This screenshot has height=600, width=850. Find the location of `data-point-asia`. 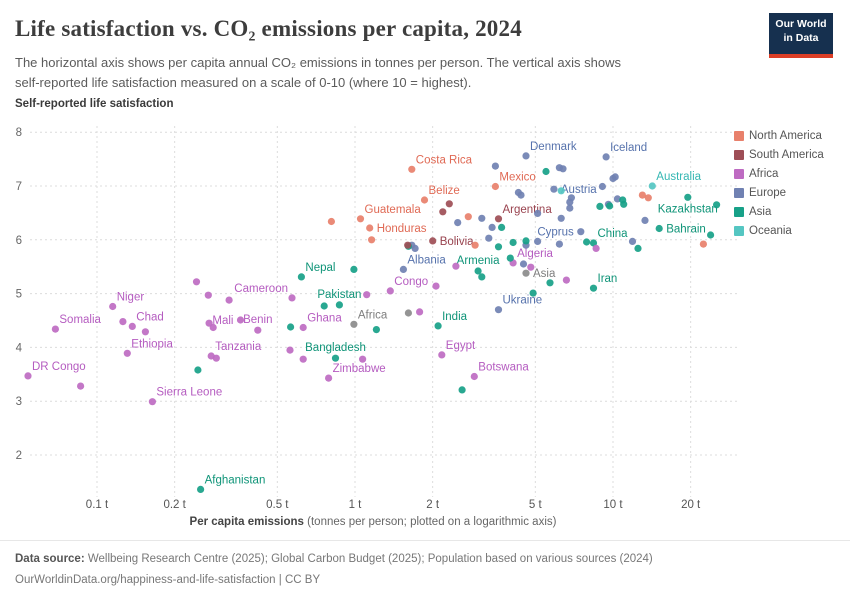

data-point-asia is located at coordinates (526, 273).